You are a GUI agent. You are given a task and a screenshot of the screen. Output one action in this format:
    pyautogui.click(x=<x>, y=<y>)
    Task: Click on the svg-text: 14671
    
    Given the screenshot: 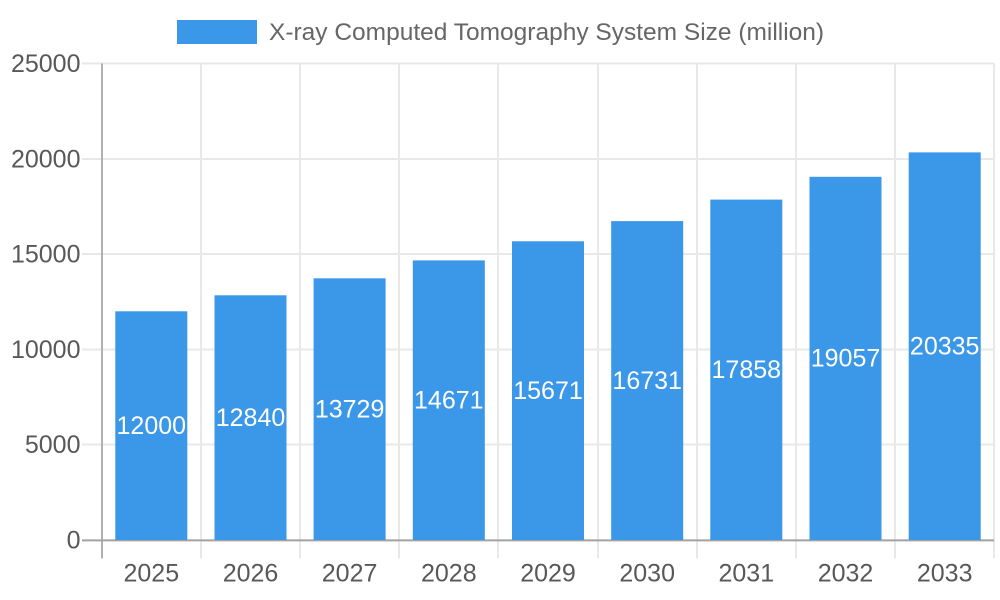 What is the action you would take?
    pyautogui.click(x=449, y=401)
    